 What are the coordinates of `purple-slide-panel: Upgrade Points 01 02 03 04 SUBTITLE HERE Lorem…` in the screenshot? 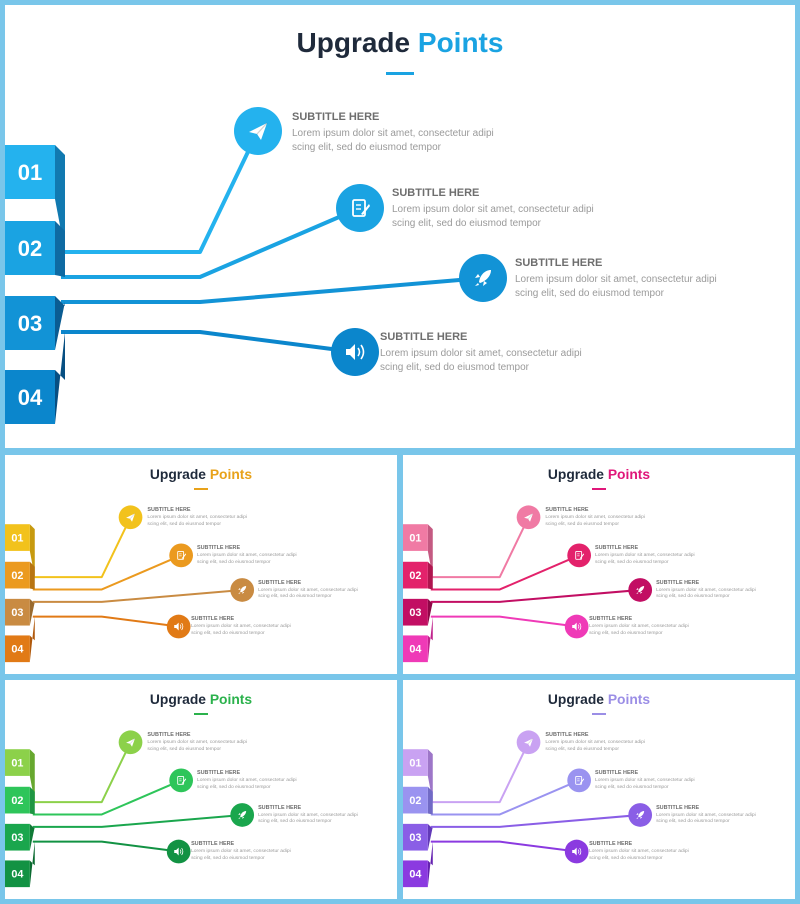 It's located at (599, 789).